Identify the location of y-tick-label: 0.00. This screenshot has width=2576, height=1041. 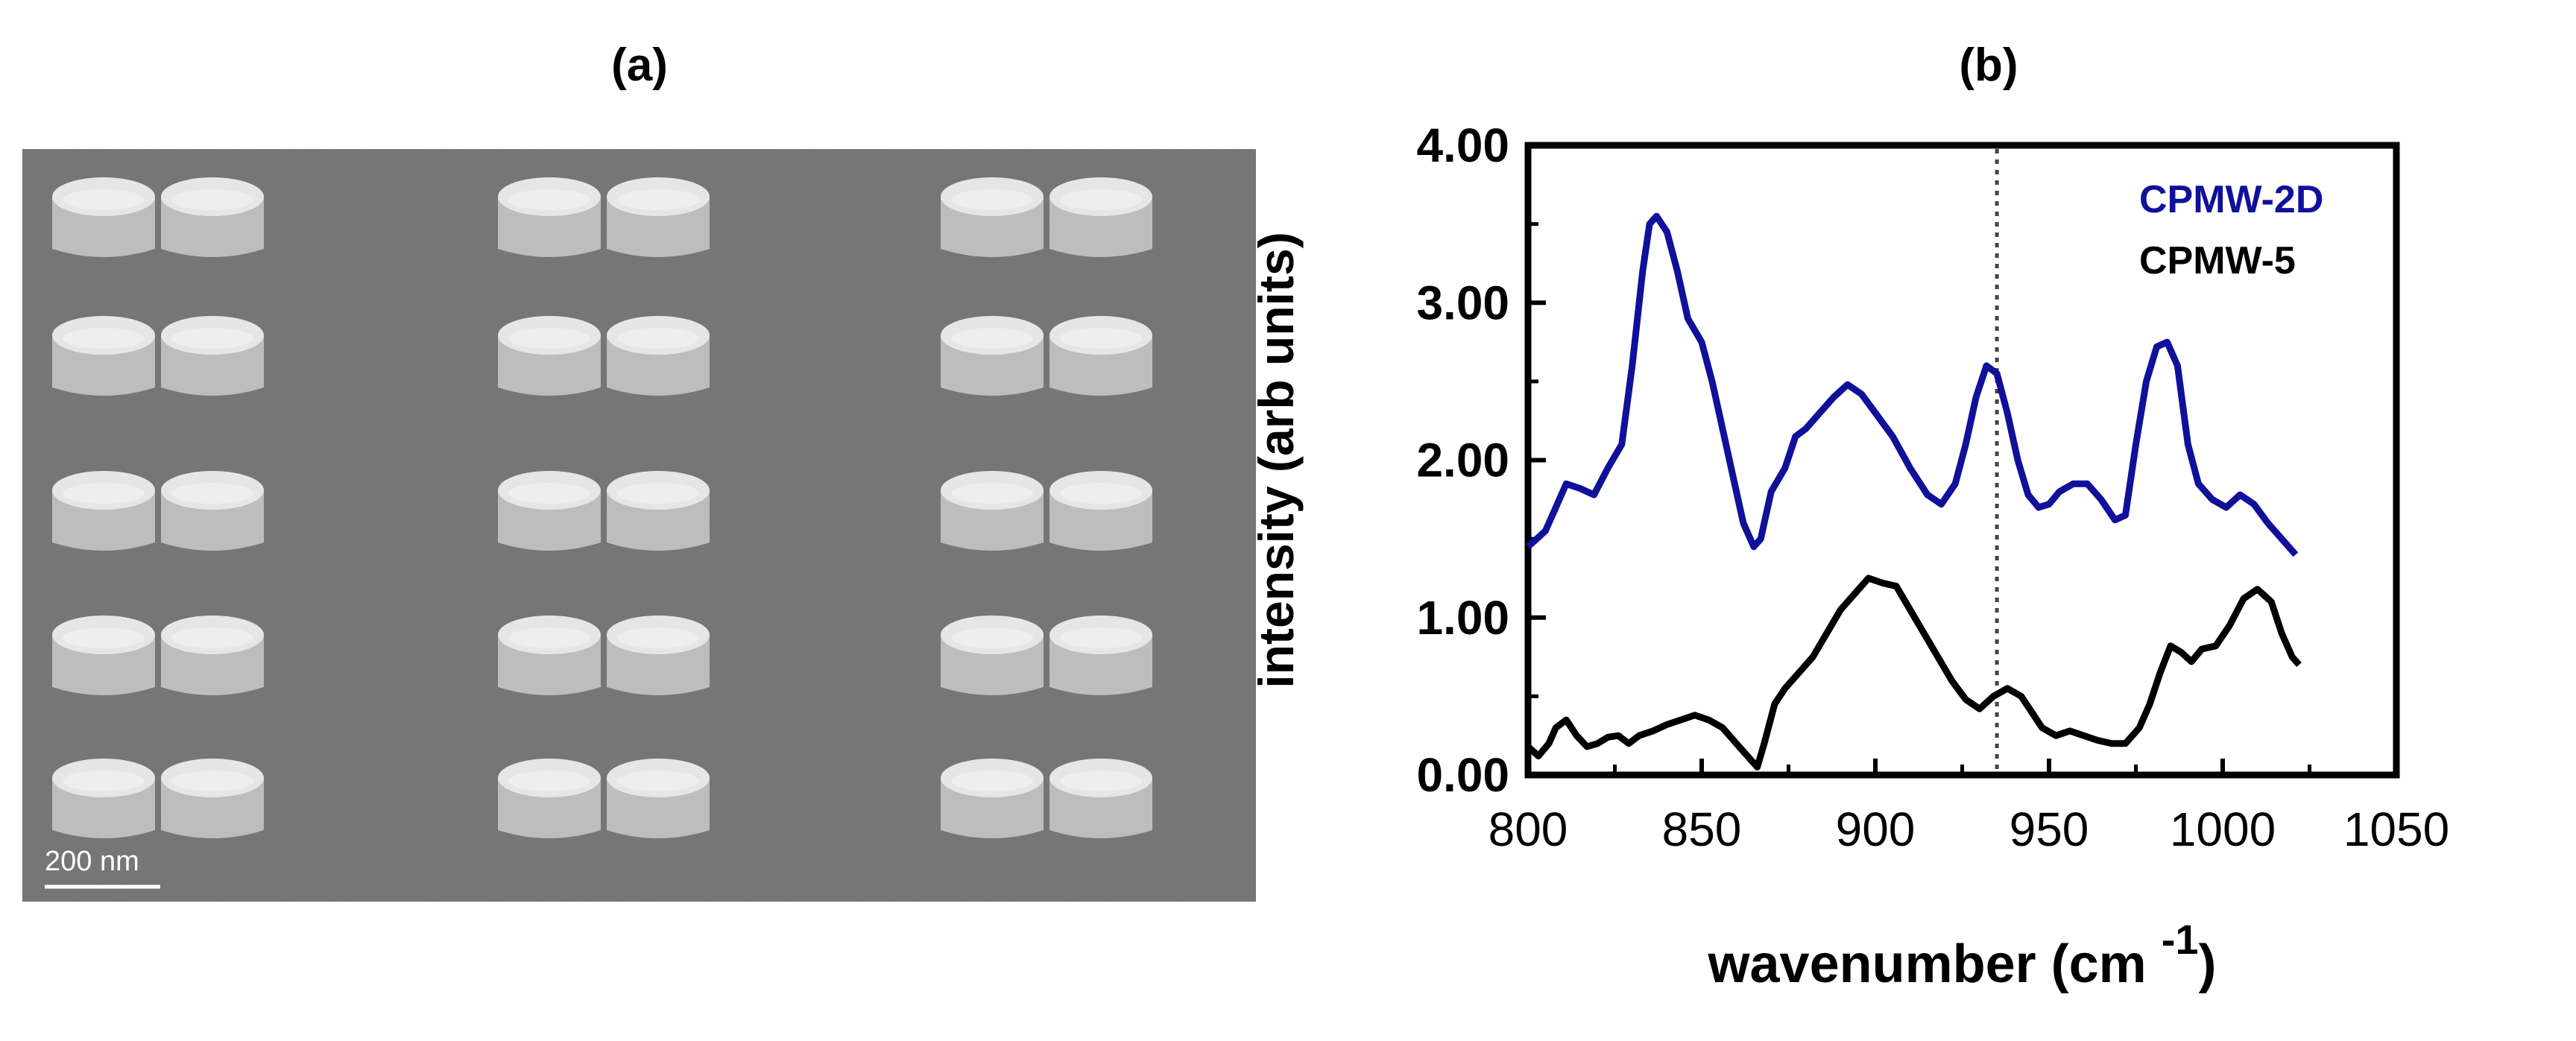
(1462, 775).